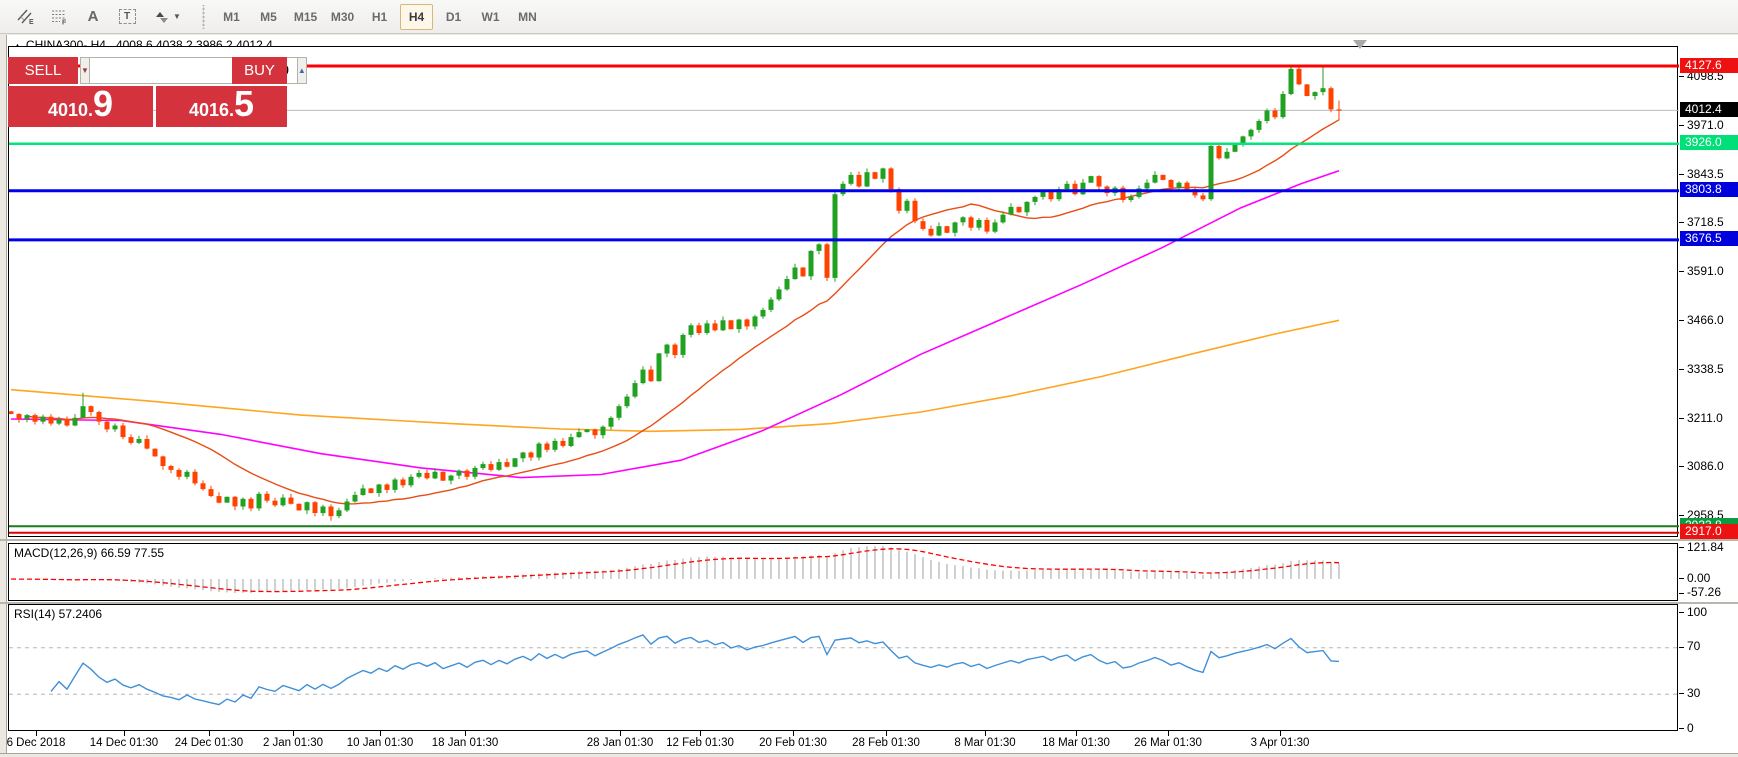 The image size is (1738, 757). I want to click on time-tick-label: 28 Jan 01:30, so click(620, 743).